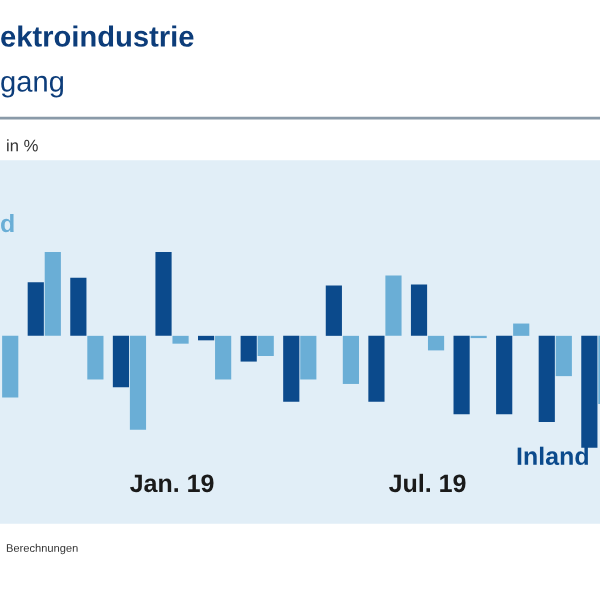 The height and width of the screenshot is (600, 600). I want to click on series-label: Inland, so click(552, 456).